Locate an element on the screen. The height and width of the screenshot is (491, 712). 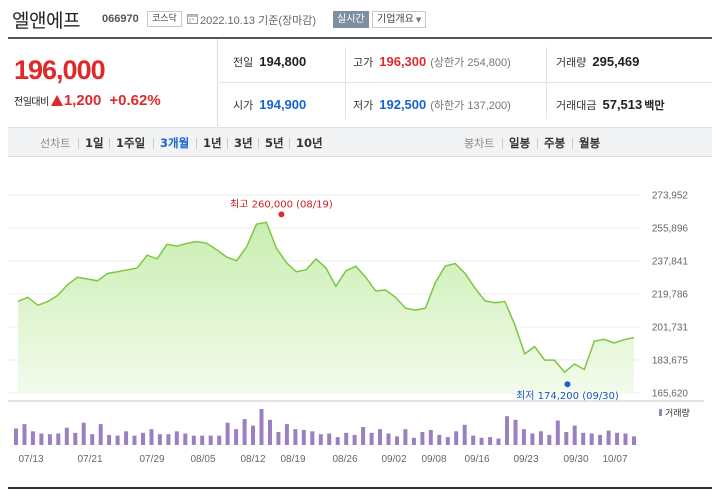
y-tick-label: 237,841 is located at coordinates (670, 262).